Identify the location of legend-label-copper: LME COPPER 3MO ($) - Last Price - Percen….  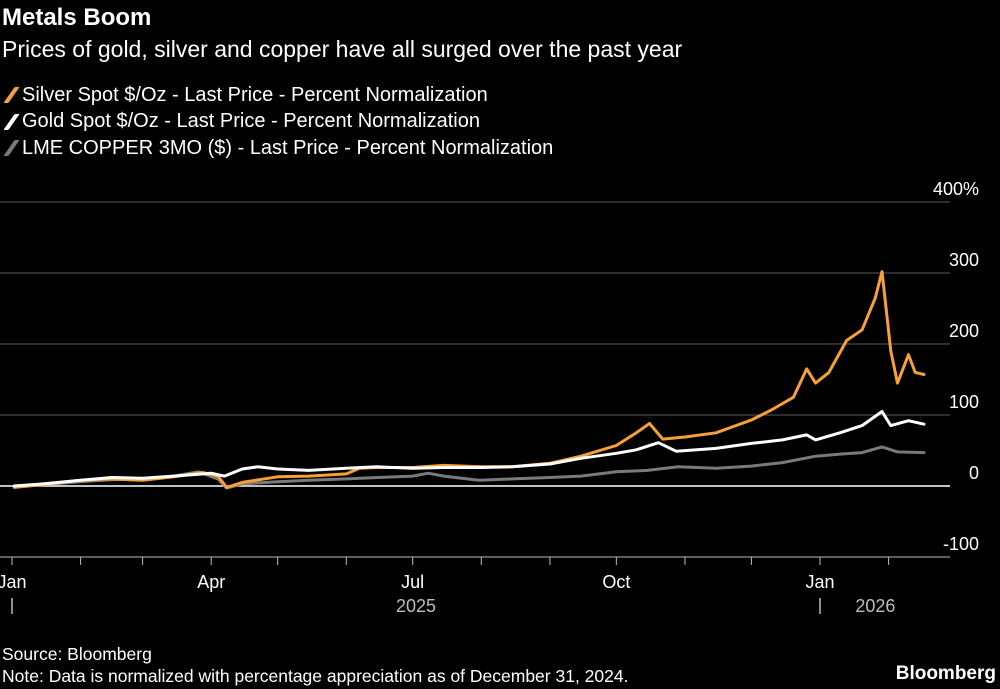
(288, 147).